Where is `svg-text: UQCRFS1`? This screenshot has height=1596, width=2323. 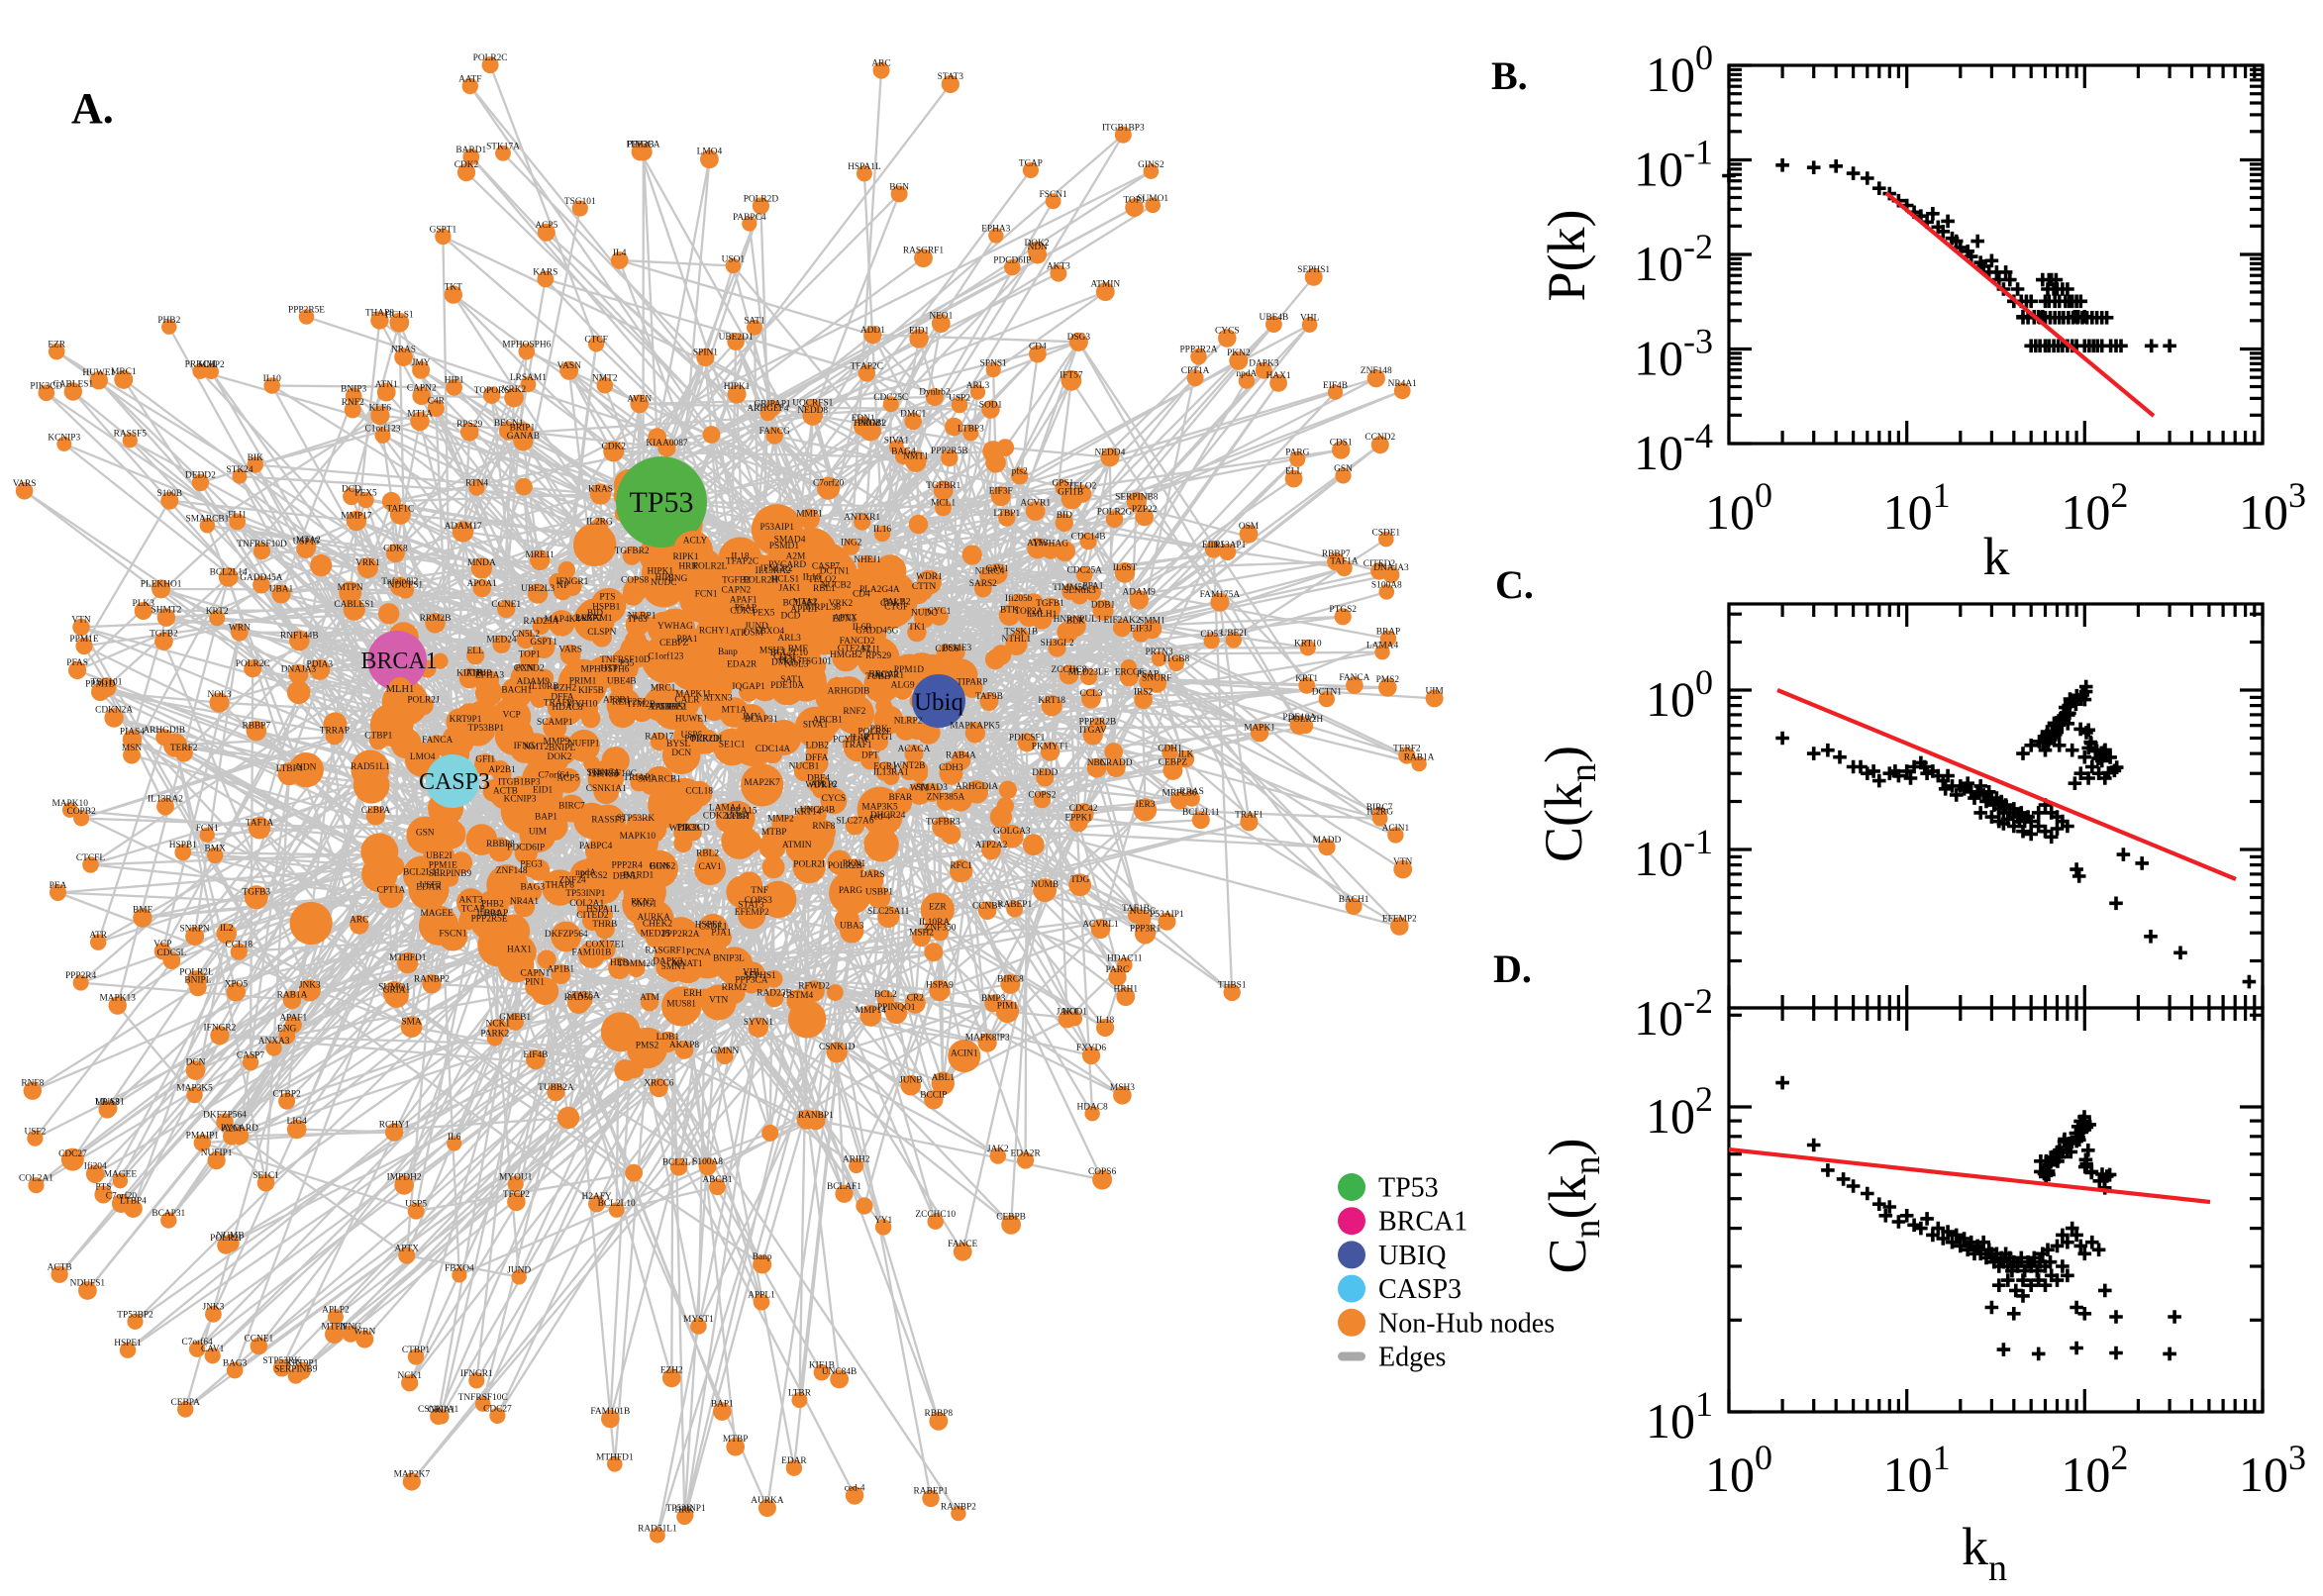 svg-text: UQCRFS1 is located at coordinates (812, 404).